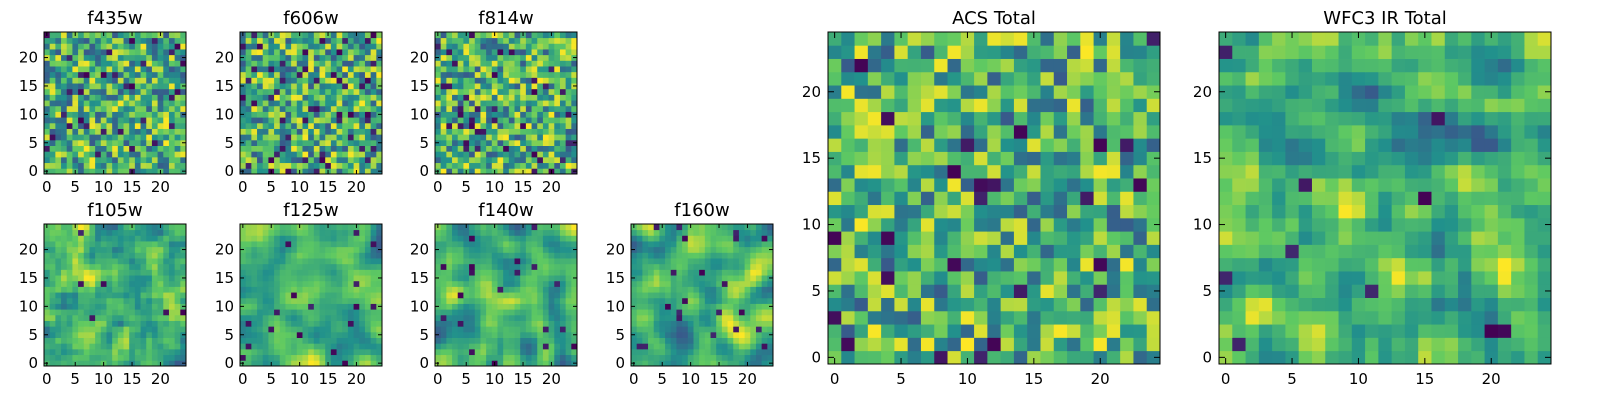 Image resolution: width=1600 pixels, height=400 pixels. Describe the element at coordinates (310, 210) in the screenshot. I see `panel-title: f125w` at that location.